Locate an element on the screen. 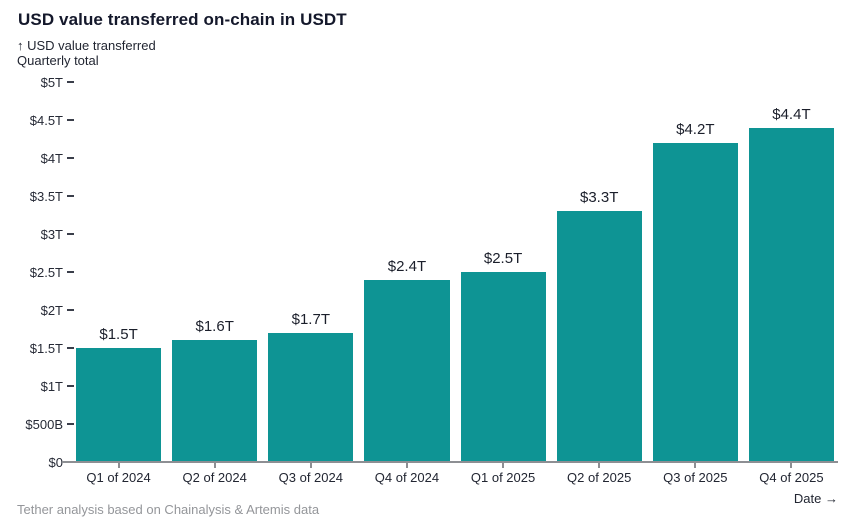  bar-group: $2.4T is located at coordinates (407, 359).